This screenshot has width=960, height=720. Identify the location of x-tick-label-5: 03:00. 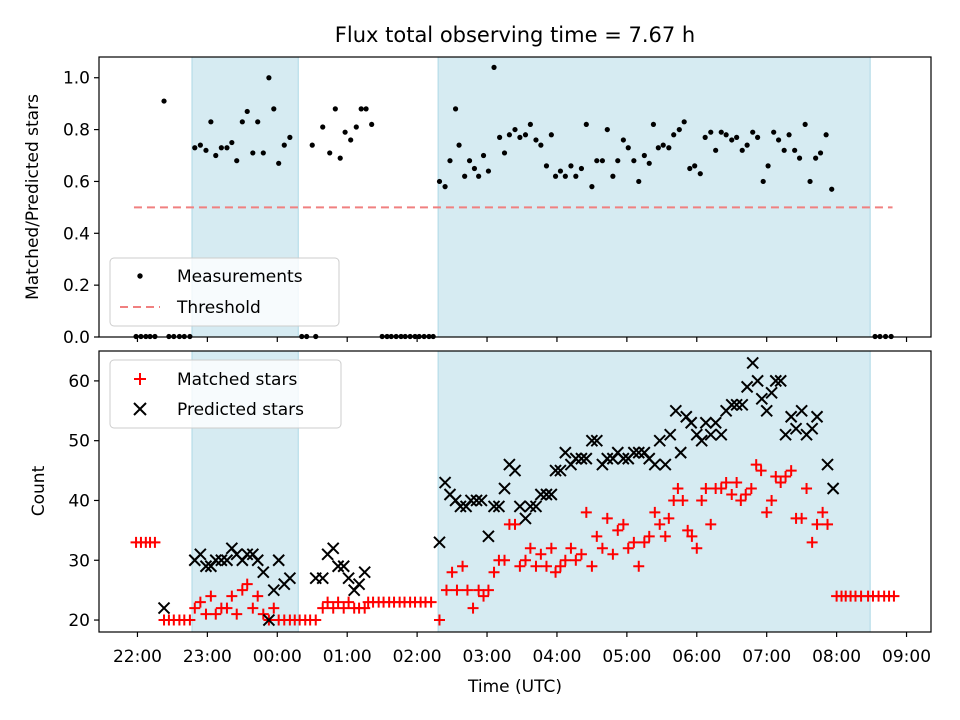
(487, 657).